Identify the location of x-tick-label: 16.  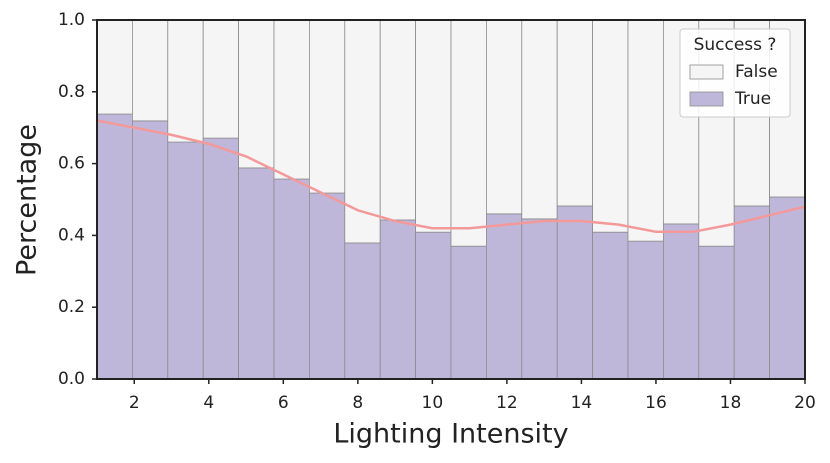
(656, 403).